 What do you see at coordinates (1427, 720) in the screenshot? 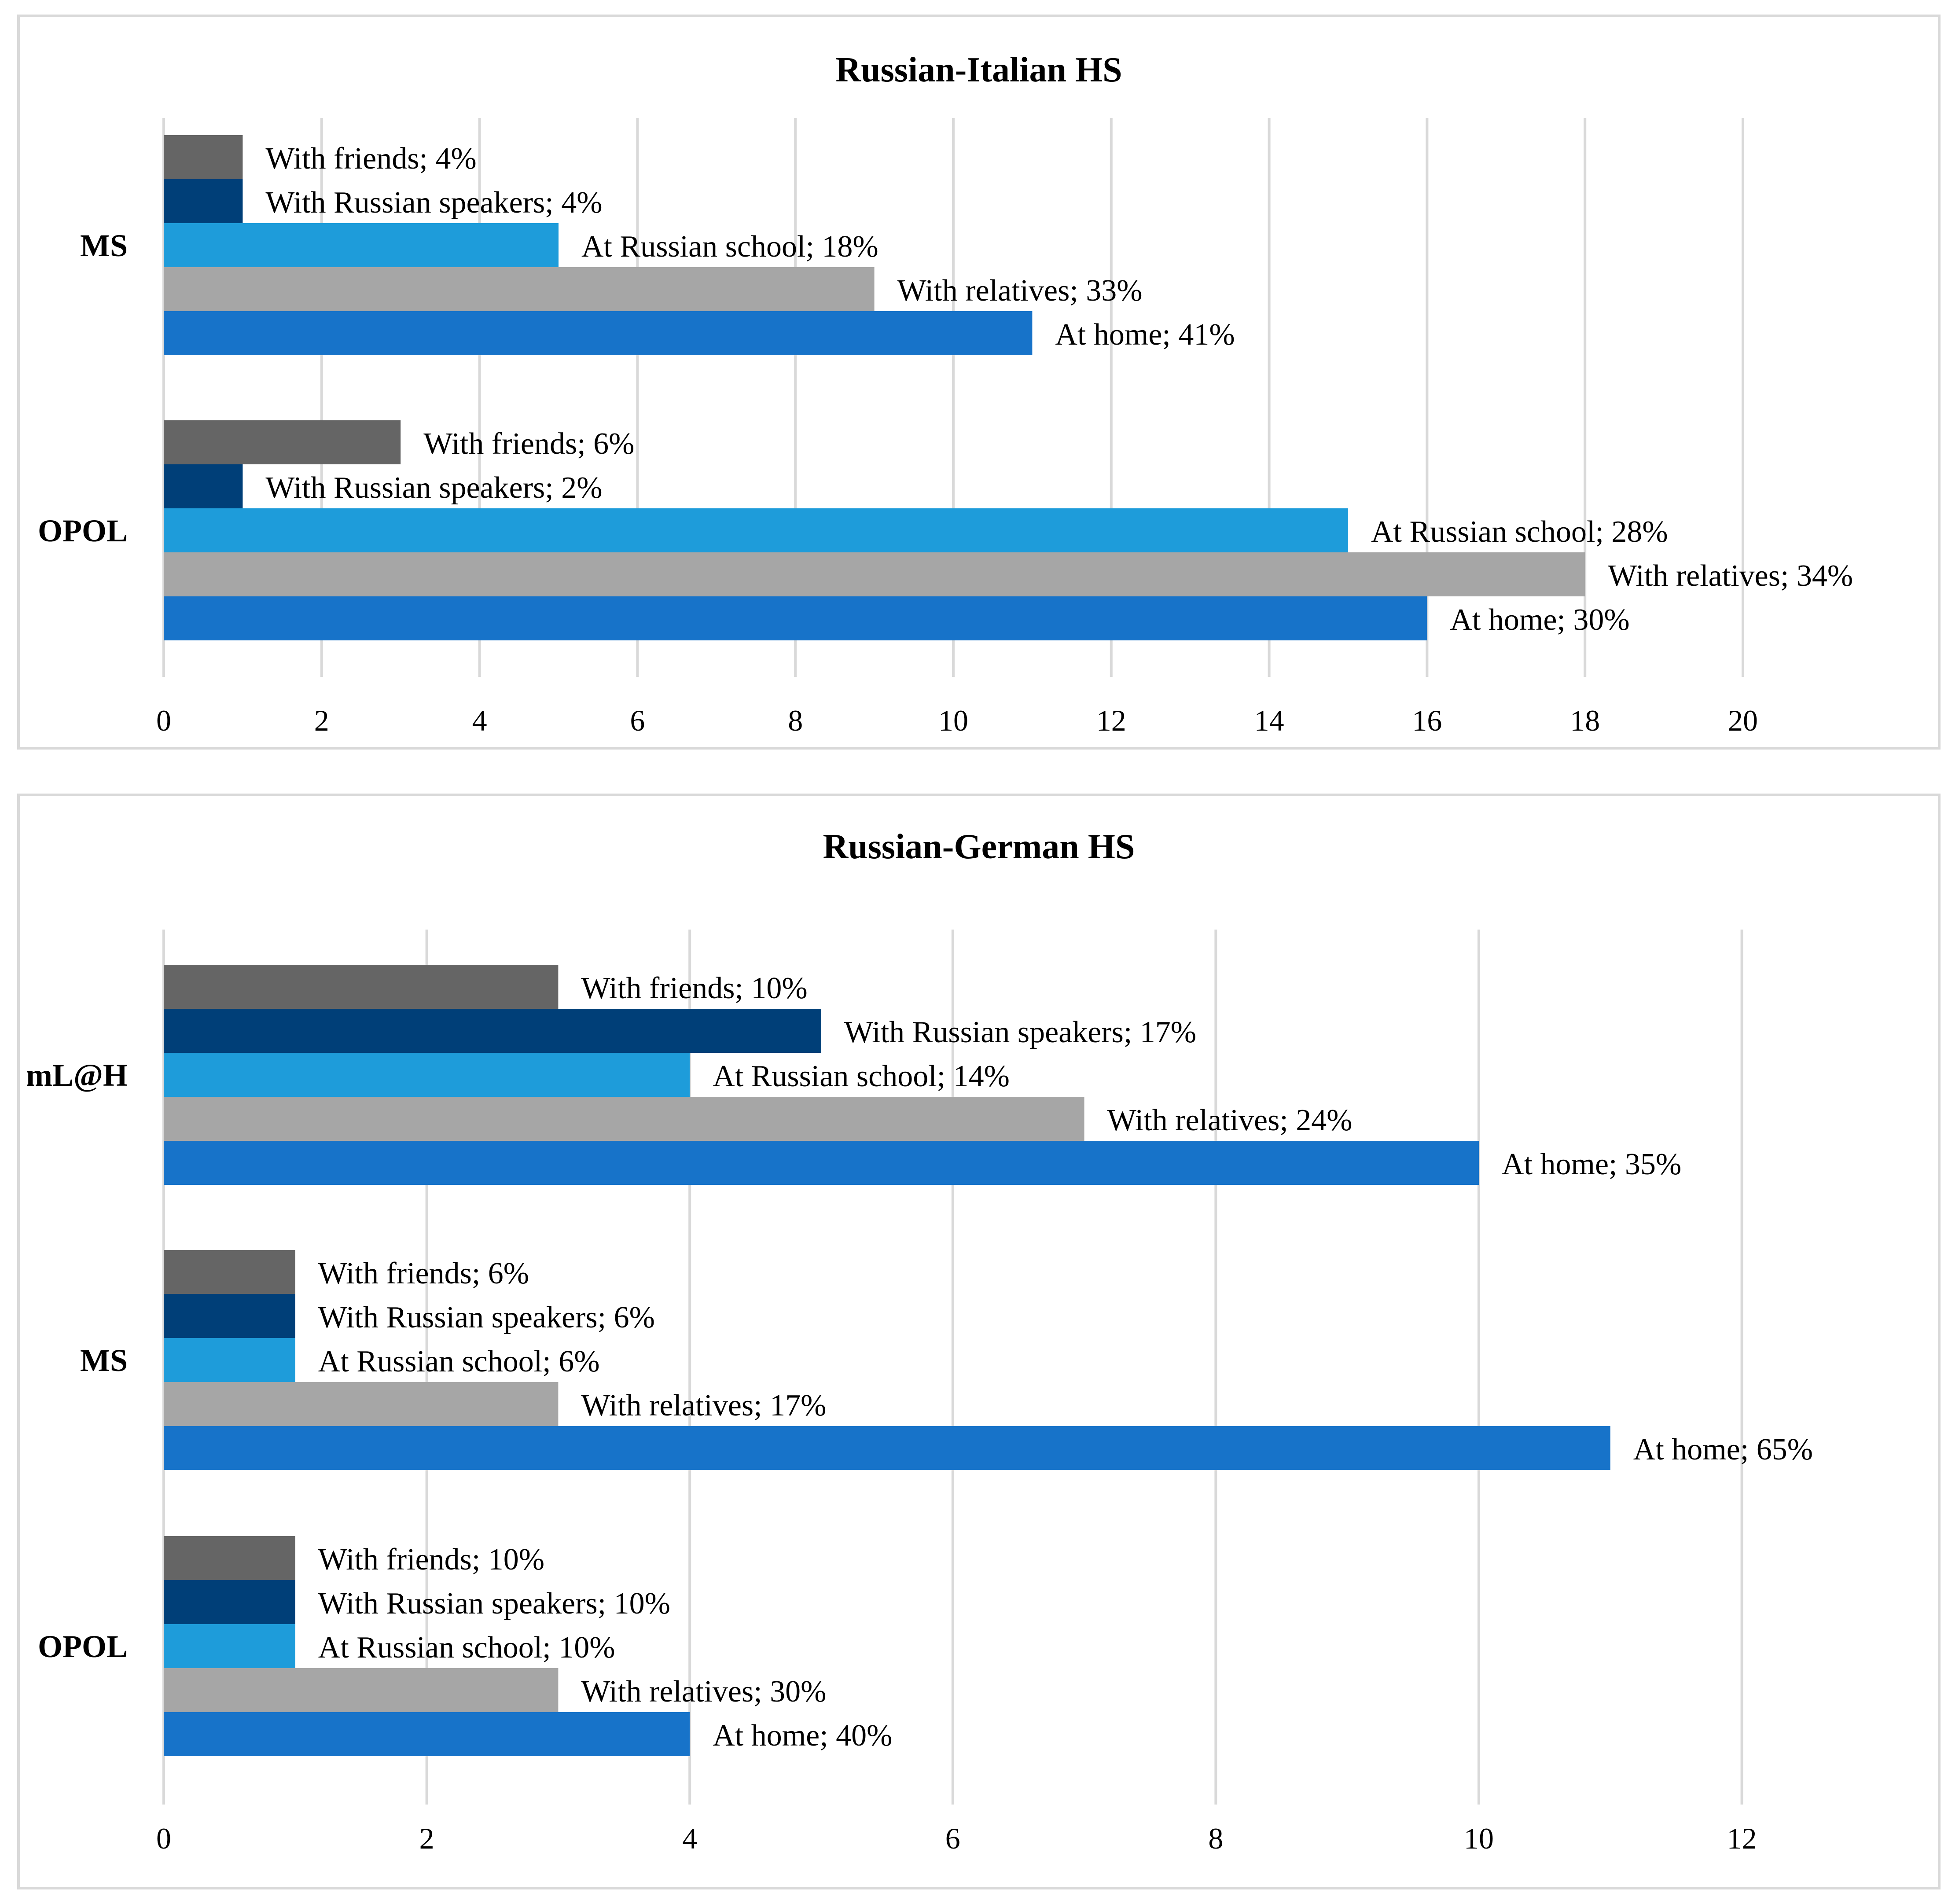
I see `x-tick-label-16: 16` at bounding box center [1427, 720].